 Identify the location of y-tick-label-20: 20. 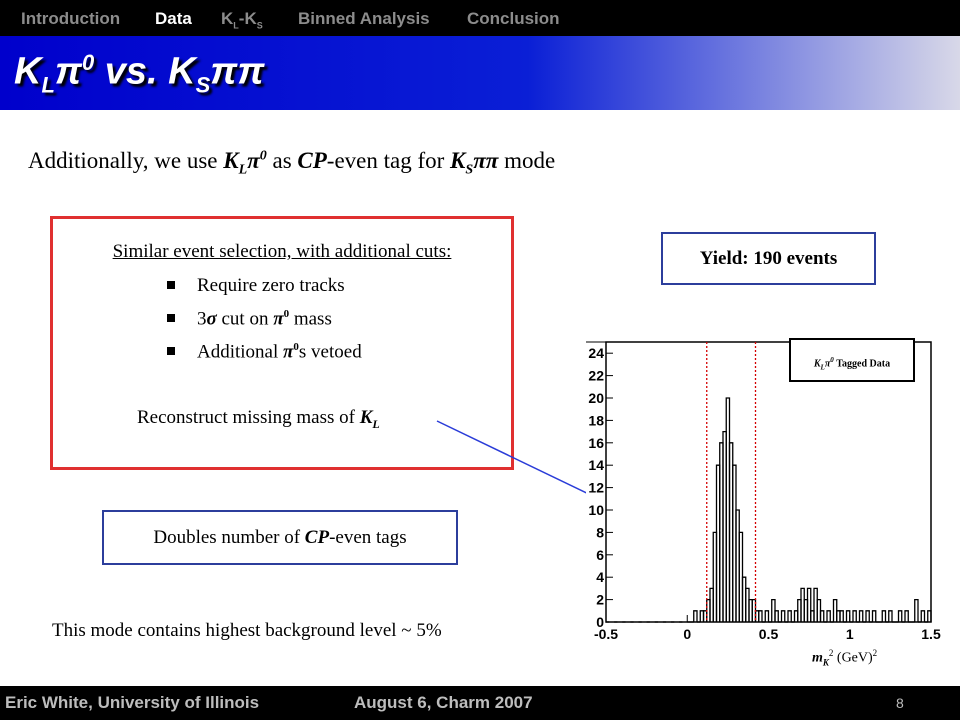
(596, 398).